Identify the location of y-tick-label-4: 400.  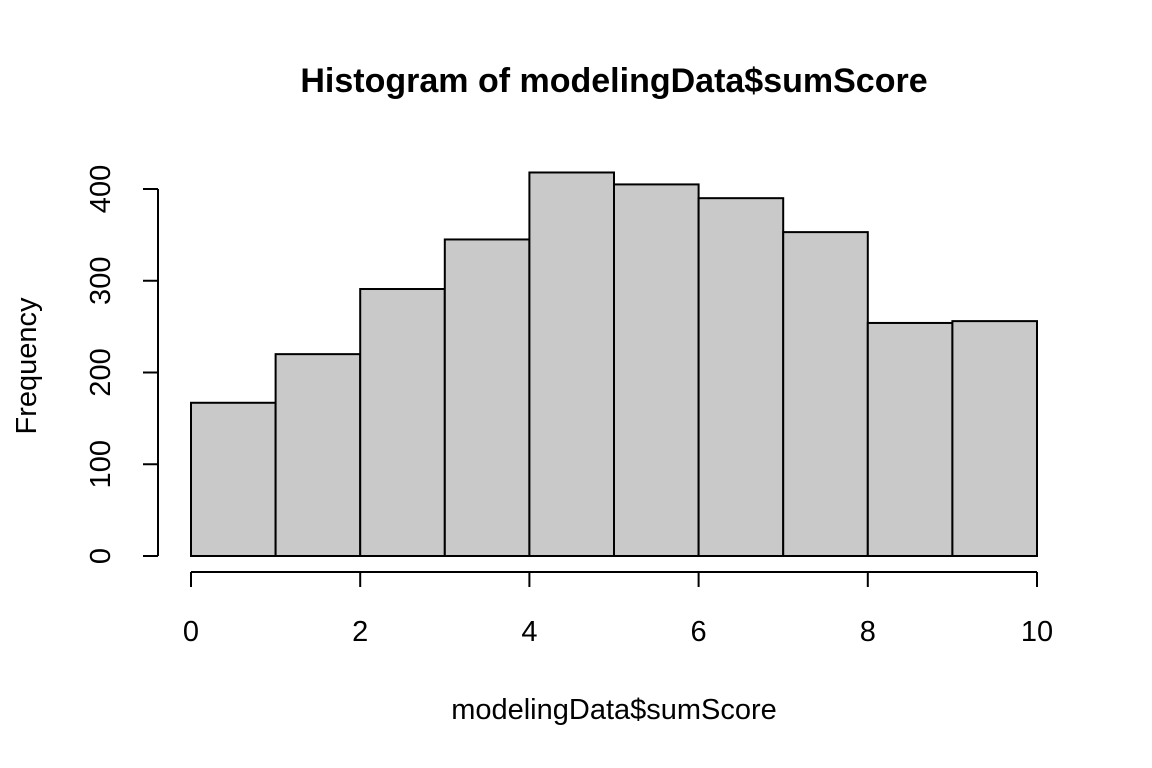
(101, 189).